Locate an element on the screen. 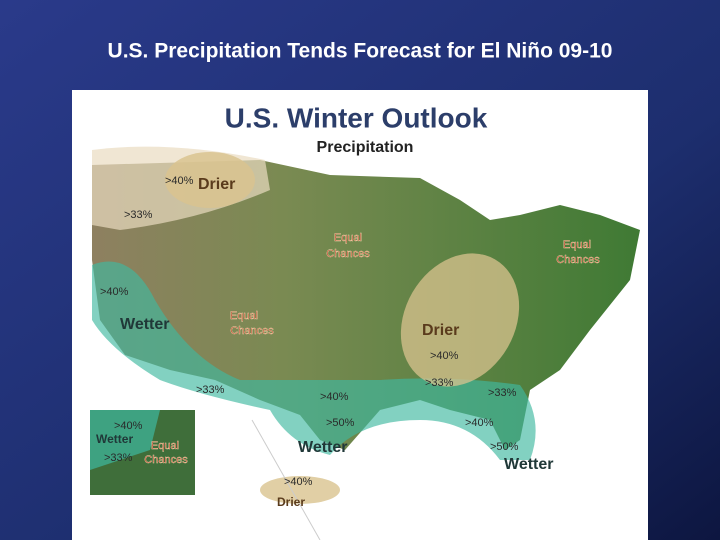 Image resolution: width=720 pixels, height=540 pixels. map-title: U.S. Winter Outlook is located at coordinates (356, 117).